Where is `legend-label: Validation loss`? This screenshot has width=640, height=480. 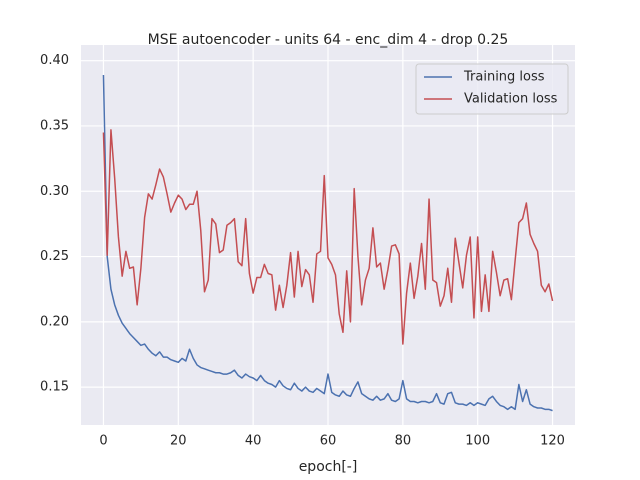
legend-label: Validation loss is located at coordinates (511, 99).